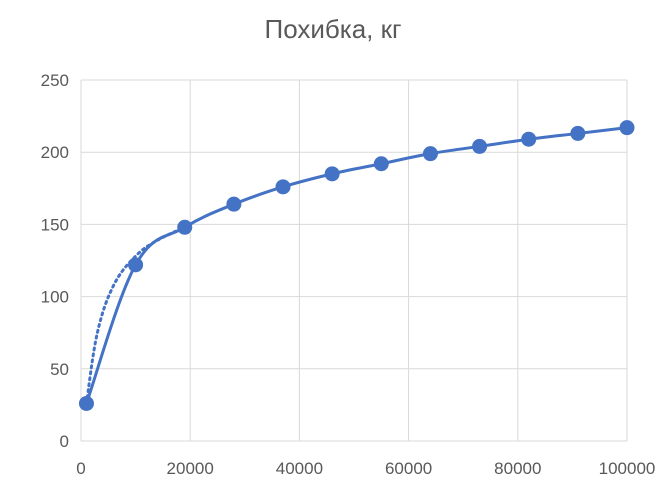 The image size is (666, 482). What do you see at coordinates (299, 468) in the screenshot?
I see `x-tick-label: 40000` at bounding box center [299, 468].